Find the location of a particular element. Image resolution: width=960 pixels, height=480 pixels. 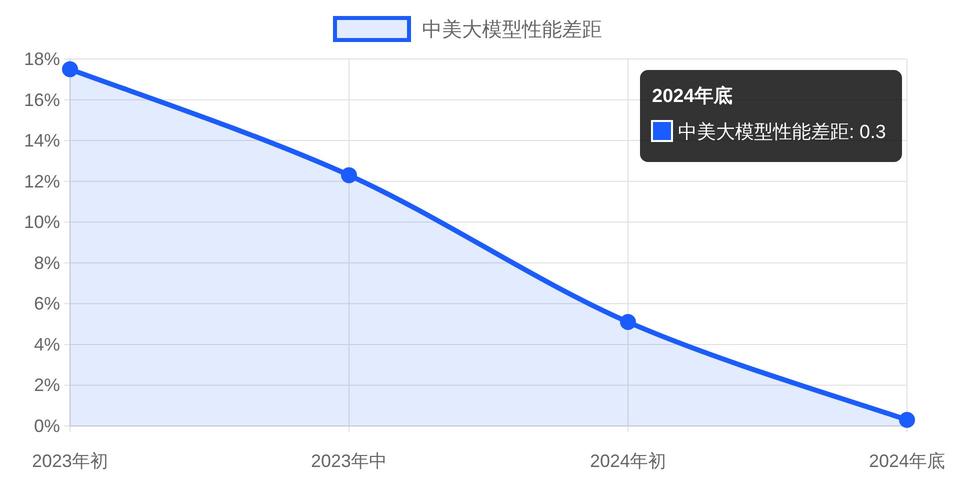

y-tick-label: 4% is located at coordinates (47, 344).